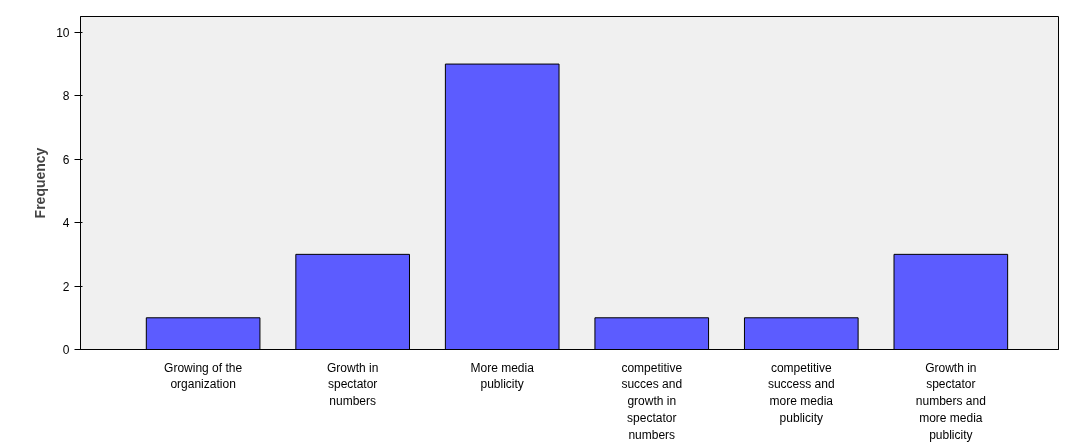 The width and height of the screenshot is (1072, 448). What do you see at coordinates (66, 223) in the screenshot?
I see `y-tick-label: 4` at bounding box center [66, 223].